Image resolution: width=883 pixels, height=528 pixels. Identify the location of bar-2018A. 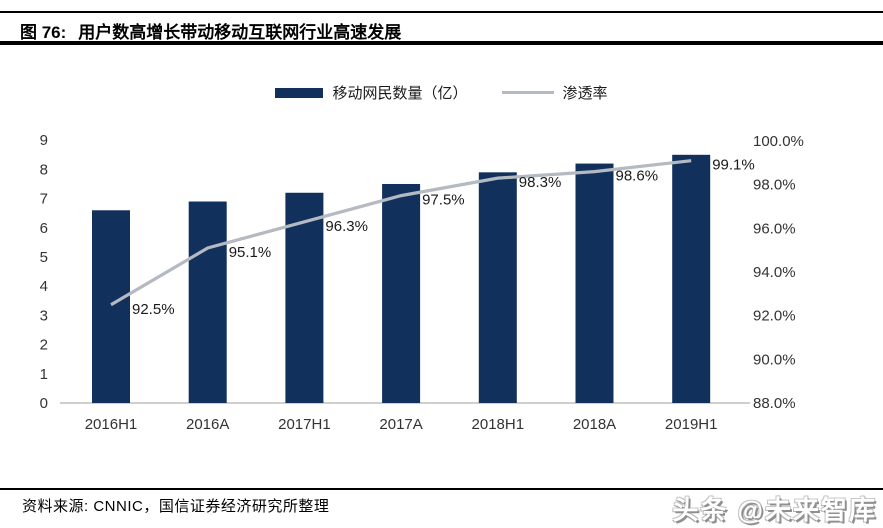
(594, 283).